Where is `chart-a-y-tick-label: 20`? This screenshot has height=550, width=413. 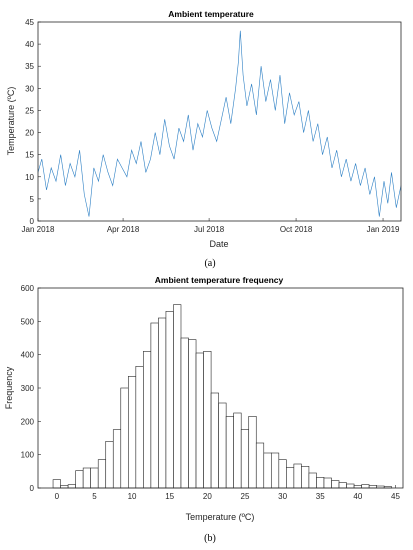 chart-a-y-tick-label: 20 is located at coordinates (29, 133).